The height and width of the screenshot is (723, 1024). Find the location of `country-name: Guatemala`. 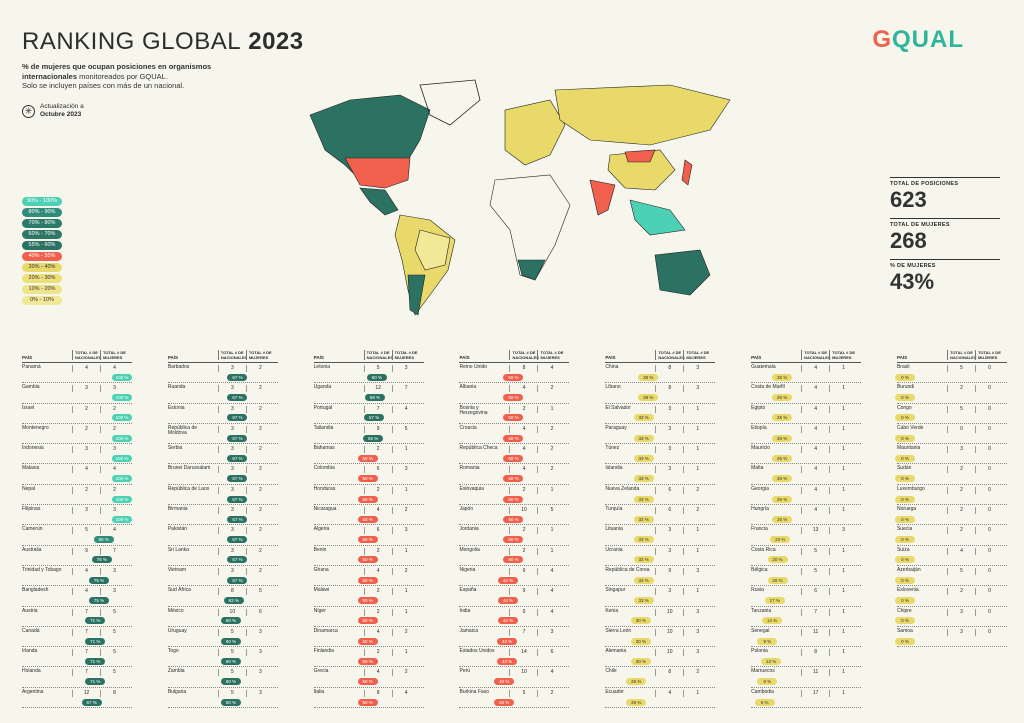

country-name: Guatemala is located at coordinates (763, 367).